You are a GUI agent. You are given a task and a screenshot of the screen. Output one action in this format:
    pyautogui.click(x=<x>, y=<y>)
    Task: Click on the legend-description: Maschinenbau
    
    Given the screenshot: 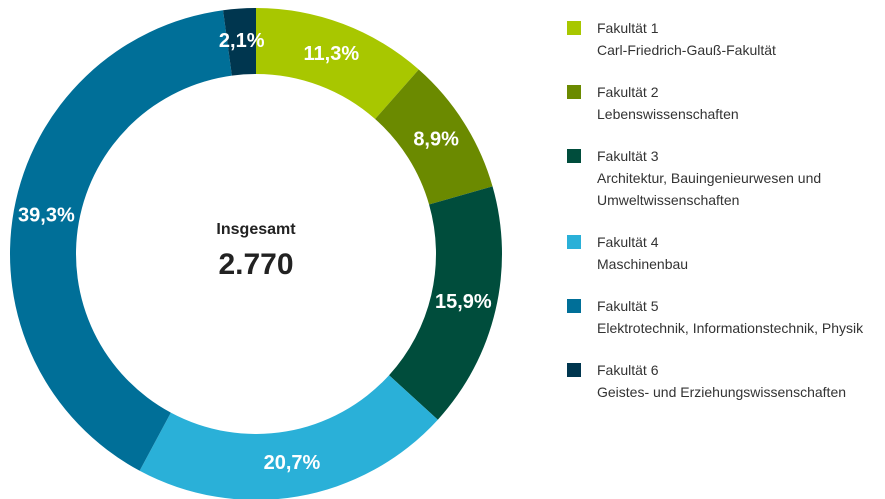 What is the action you would take?
    pyautogui.click(x=643, y=264)
    